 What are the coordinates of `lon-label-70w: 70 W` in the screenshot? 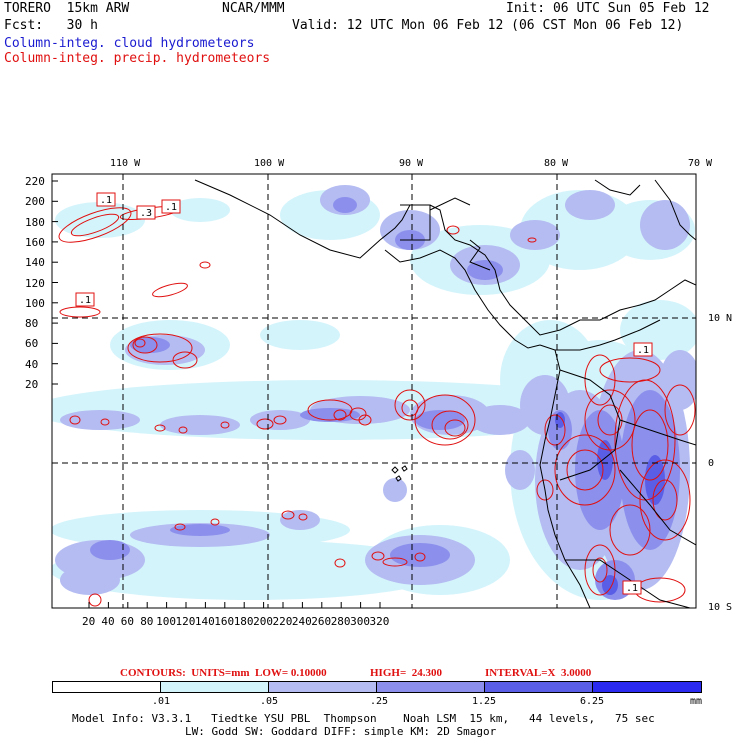 It's located at (700, 163).